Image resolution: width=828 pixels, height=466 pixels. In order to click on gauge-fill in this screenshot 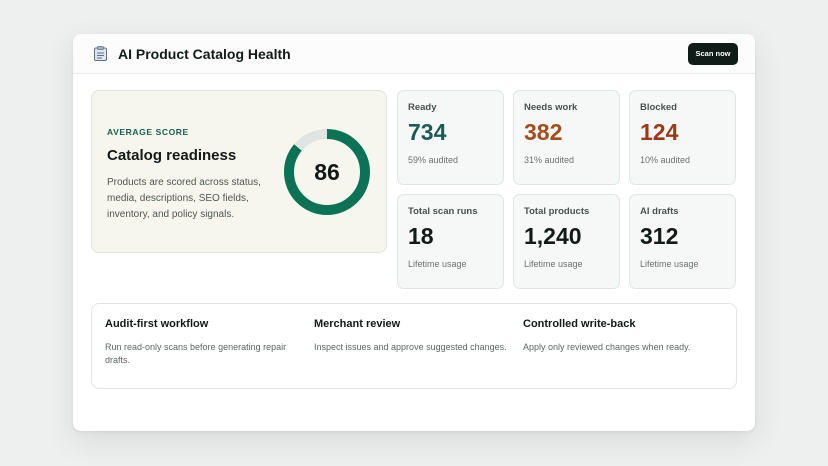, I will do `click(327, 172)`.